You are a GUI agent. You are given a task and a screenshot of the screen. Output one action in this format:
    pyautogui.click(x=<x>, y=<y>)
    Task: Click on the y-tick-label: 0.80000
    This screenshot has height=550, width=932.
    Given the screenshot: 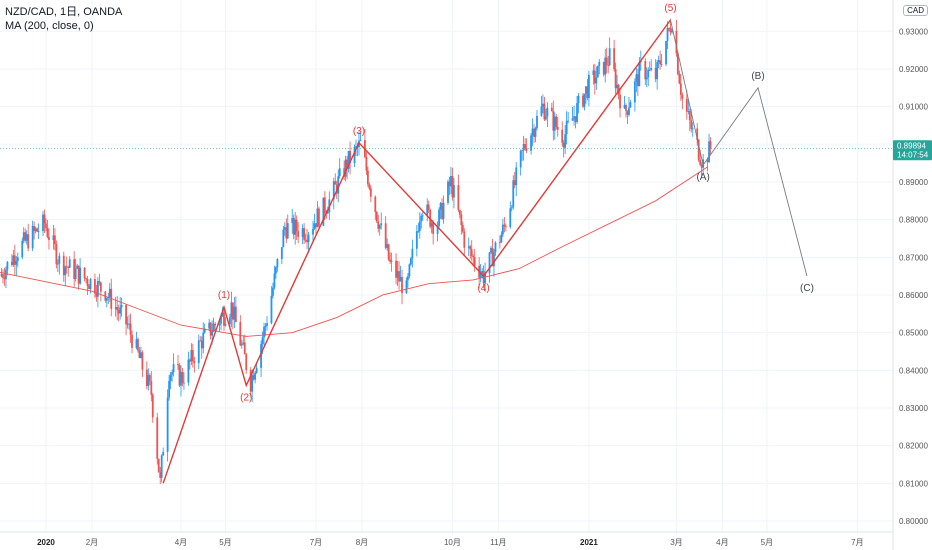 What is the action you would take?
    pyautogui.click(x=913, y=521)
    